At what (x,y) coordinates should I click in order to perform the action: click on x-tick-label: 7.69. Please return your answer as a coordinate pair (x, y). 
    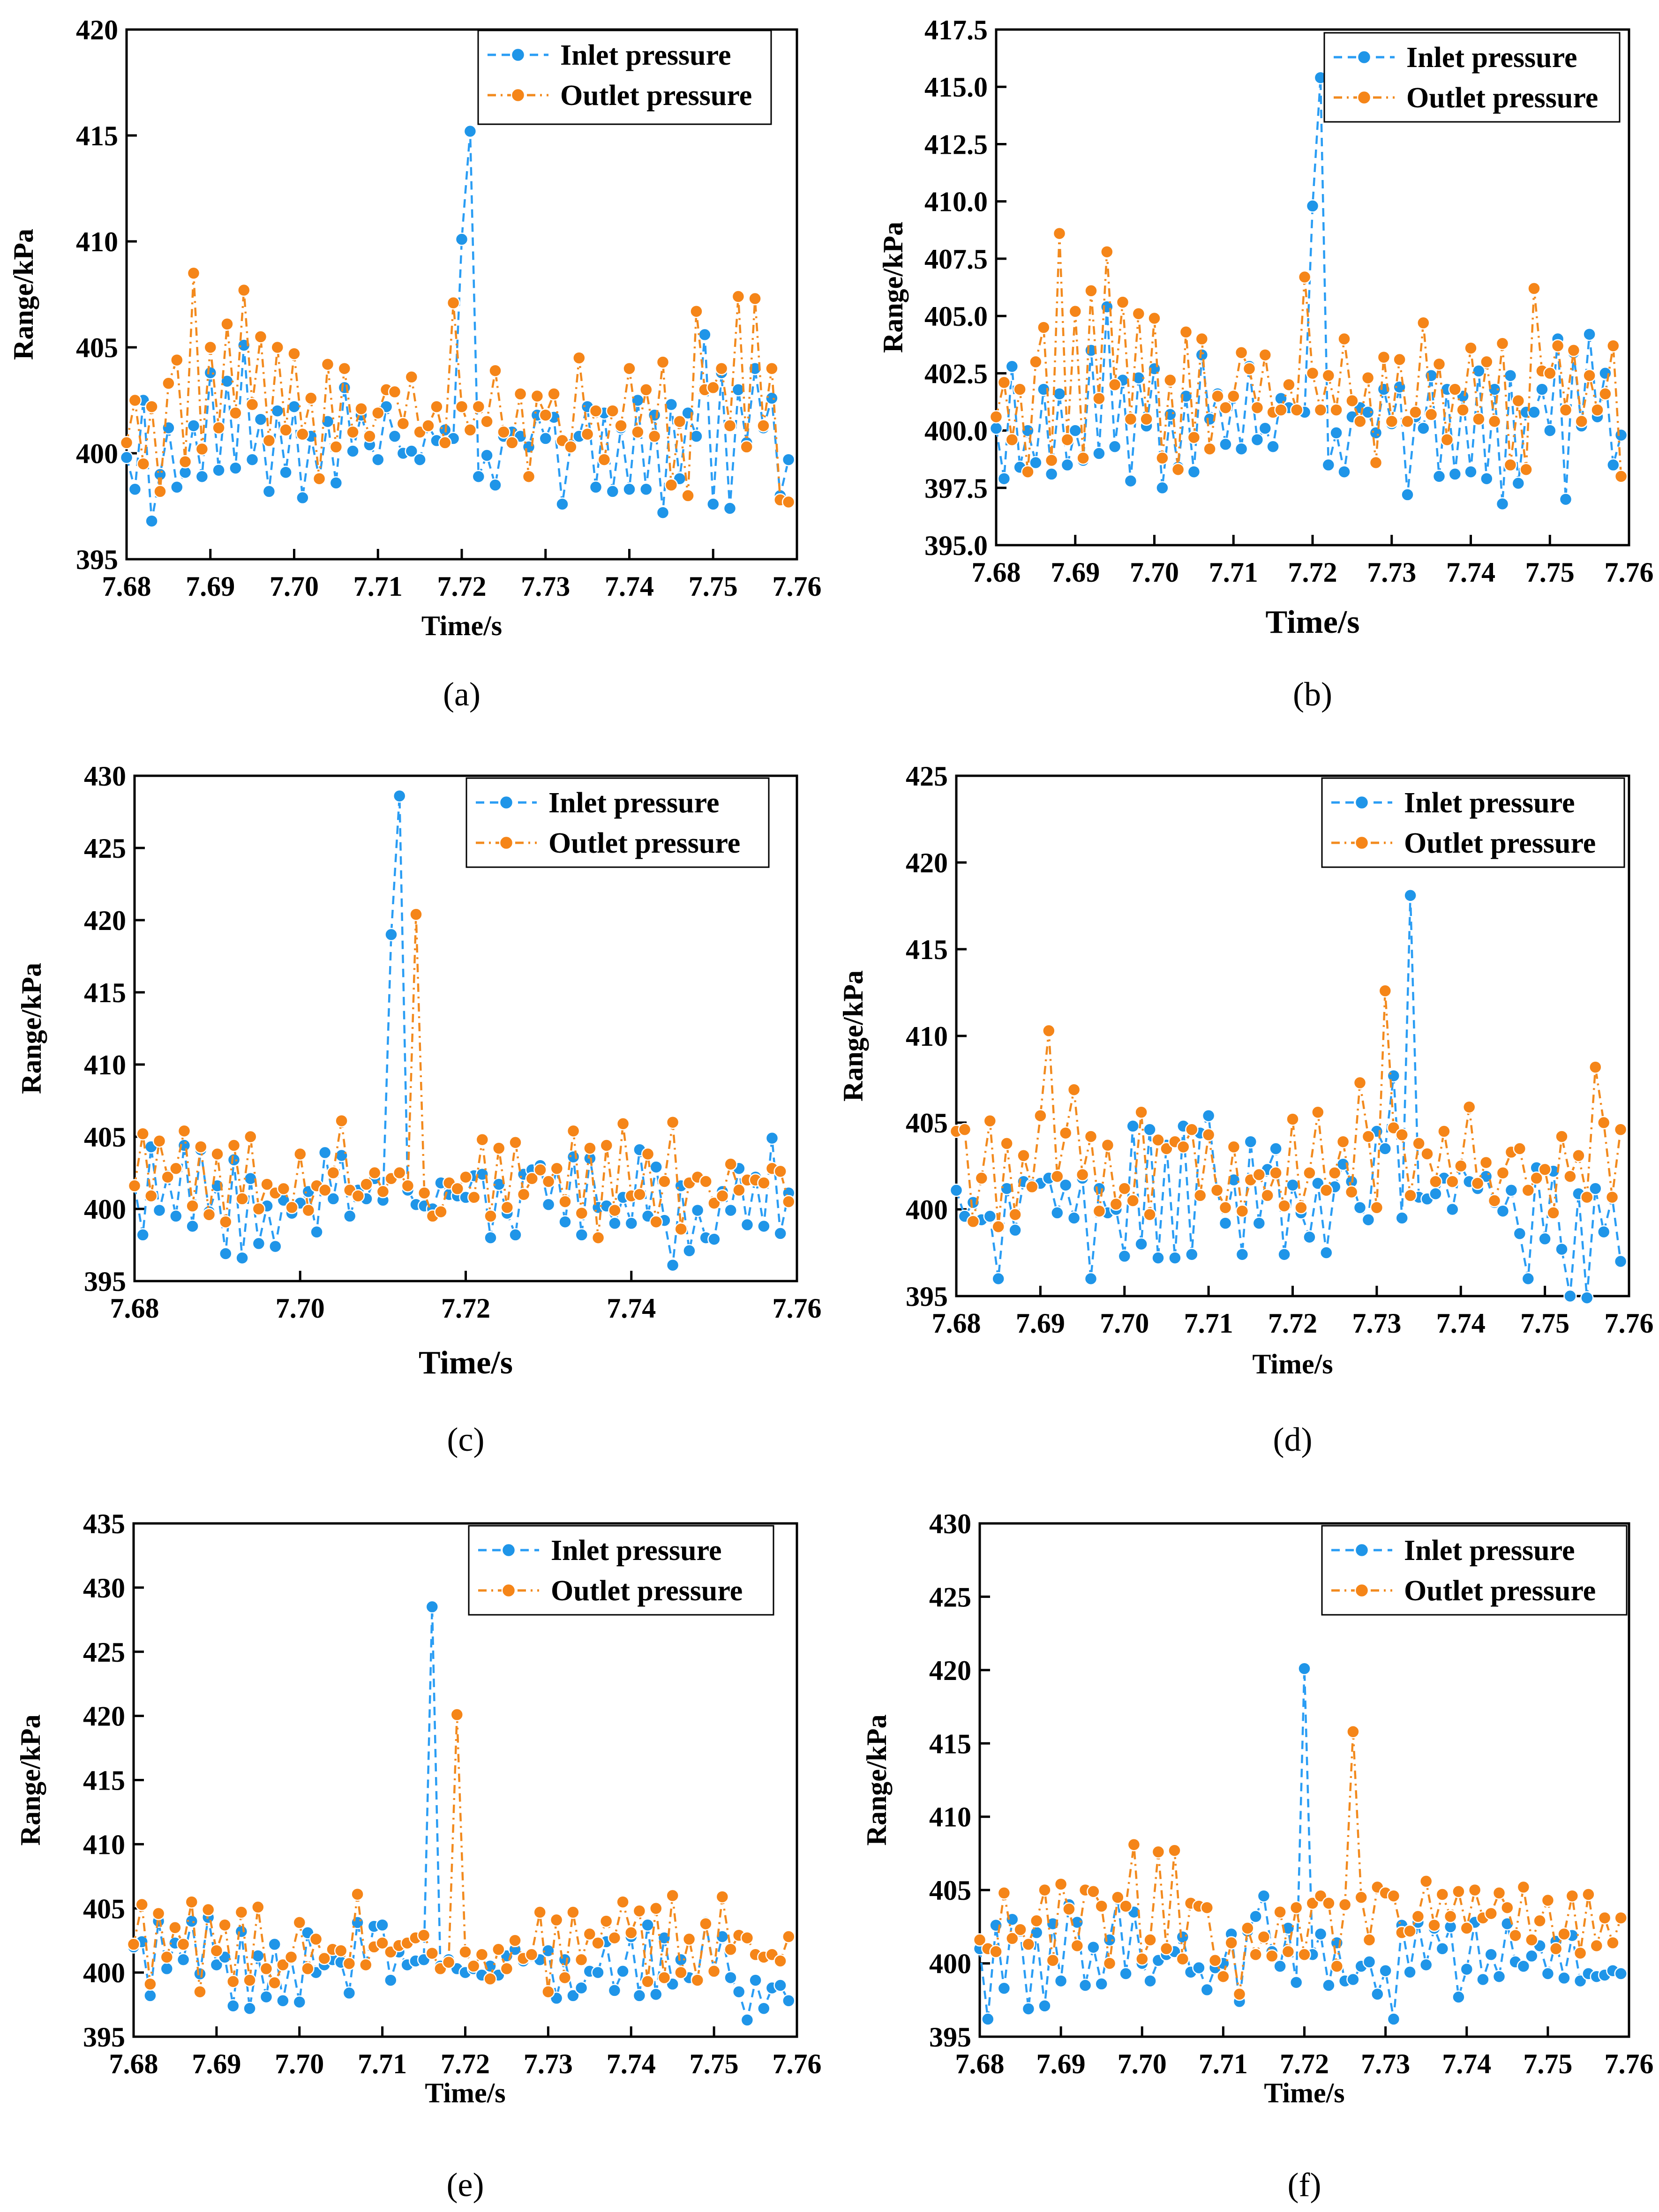
    Looking at the image, I should click on (1061, 2063).